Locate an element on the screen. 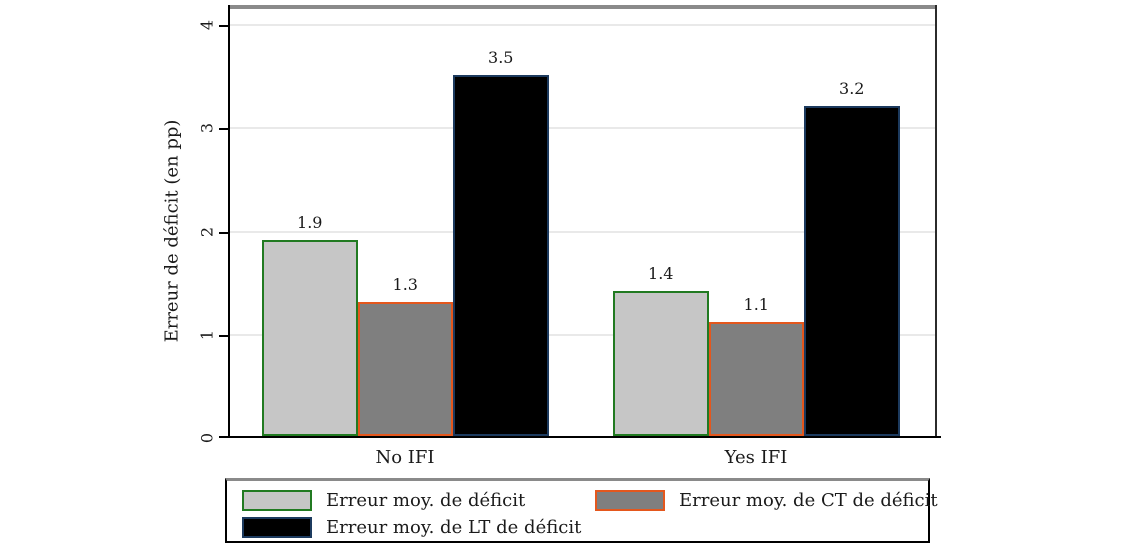  bar-series2-yes-ifi is located at coordinates (756, 379).